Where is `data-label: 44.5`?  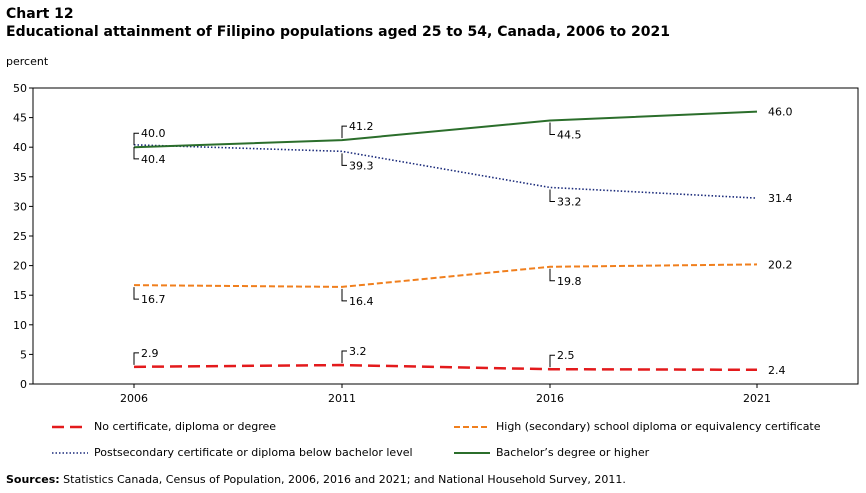 data-label: 44.5 is located at coordinates (569, 135).